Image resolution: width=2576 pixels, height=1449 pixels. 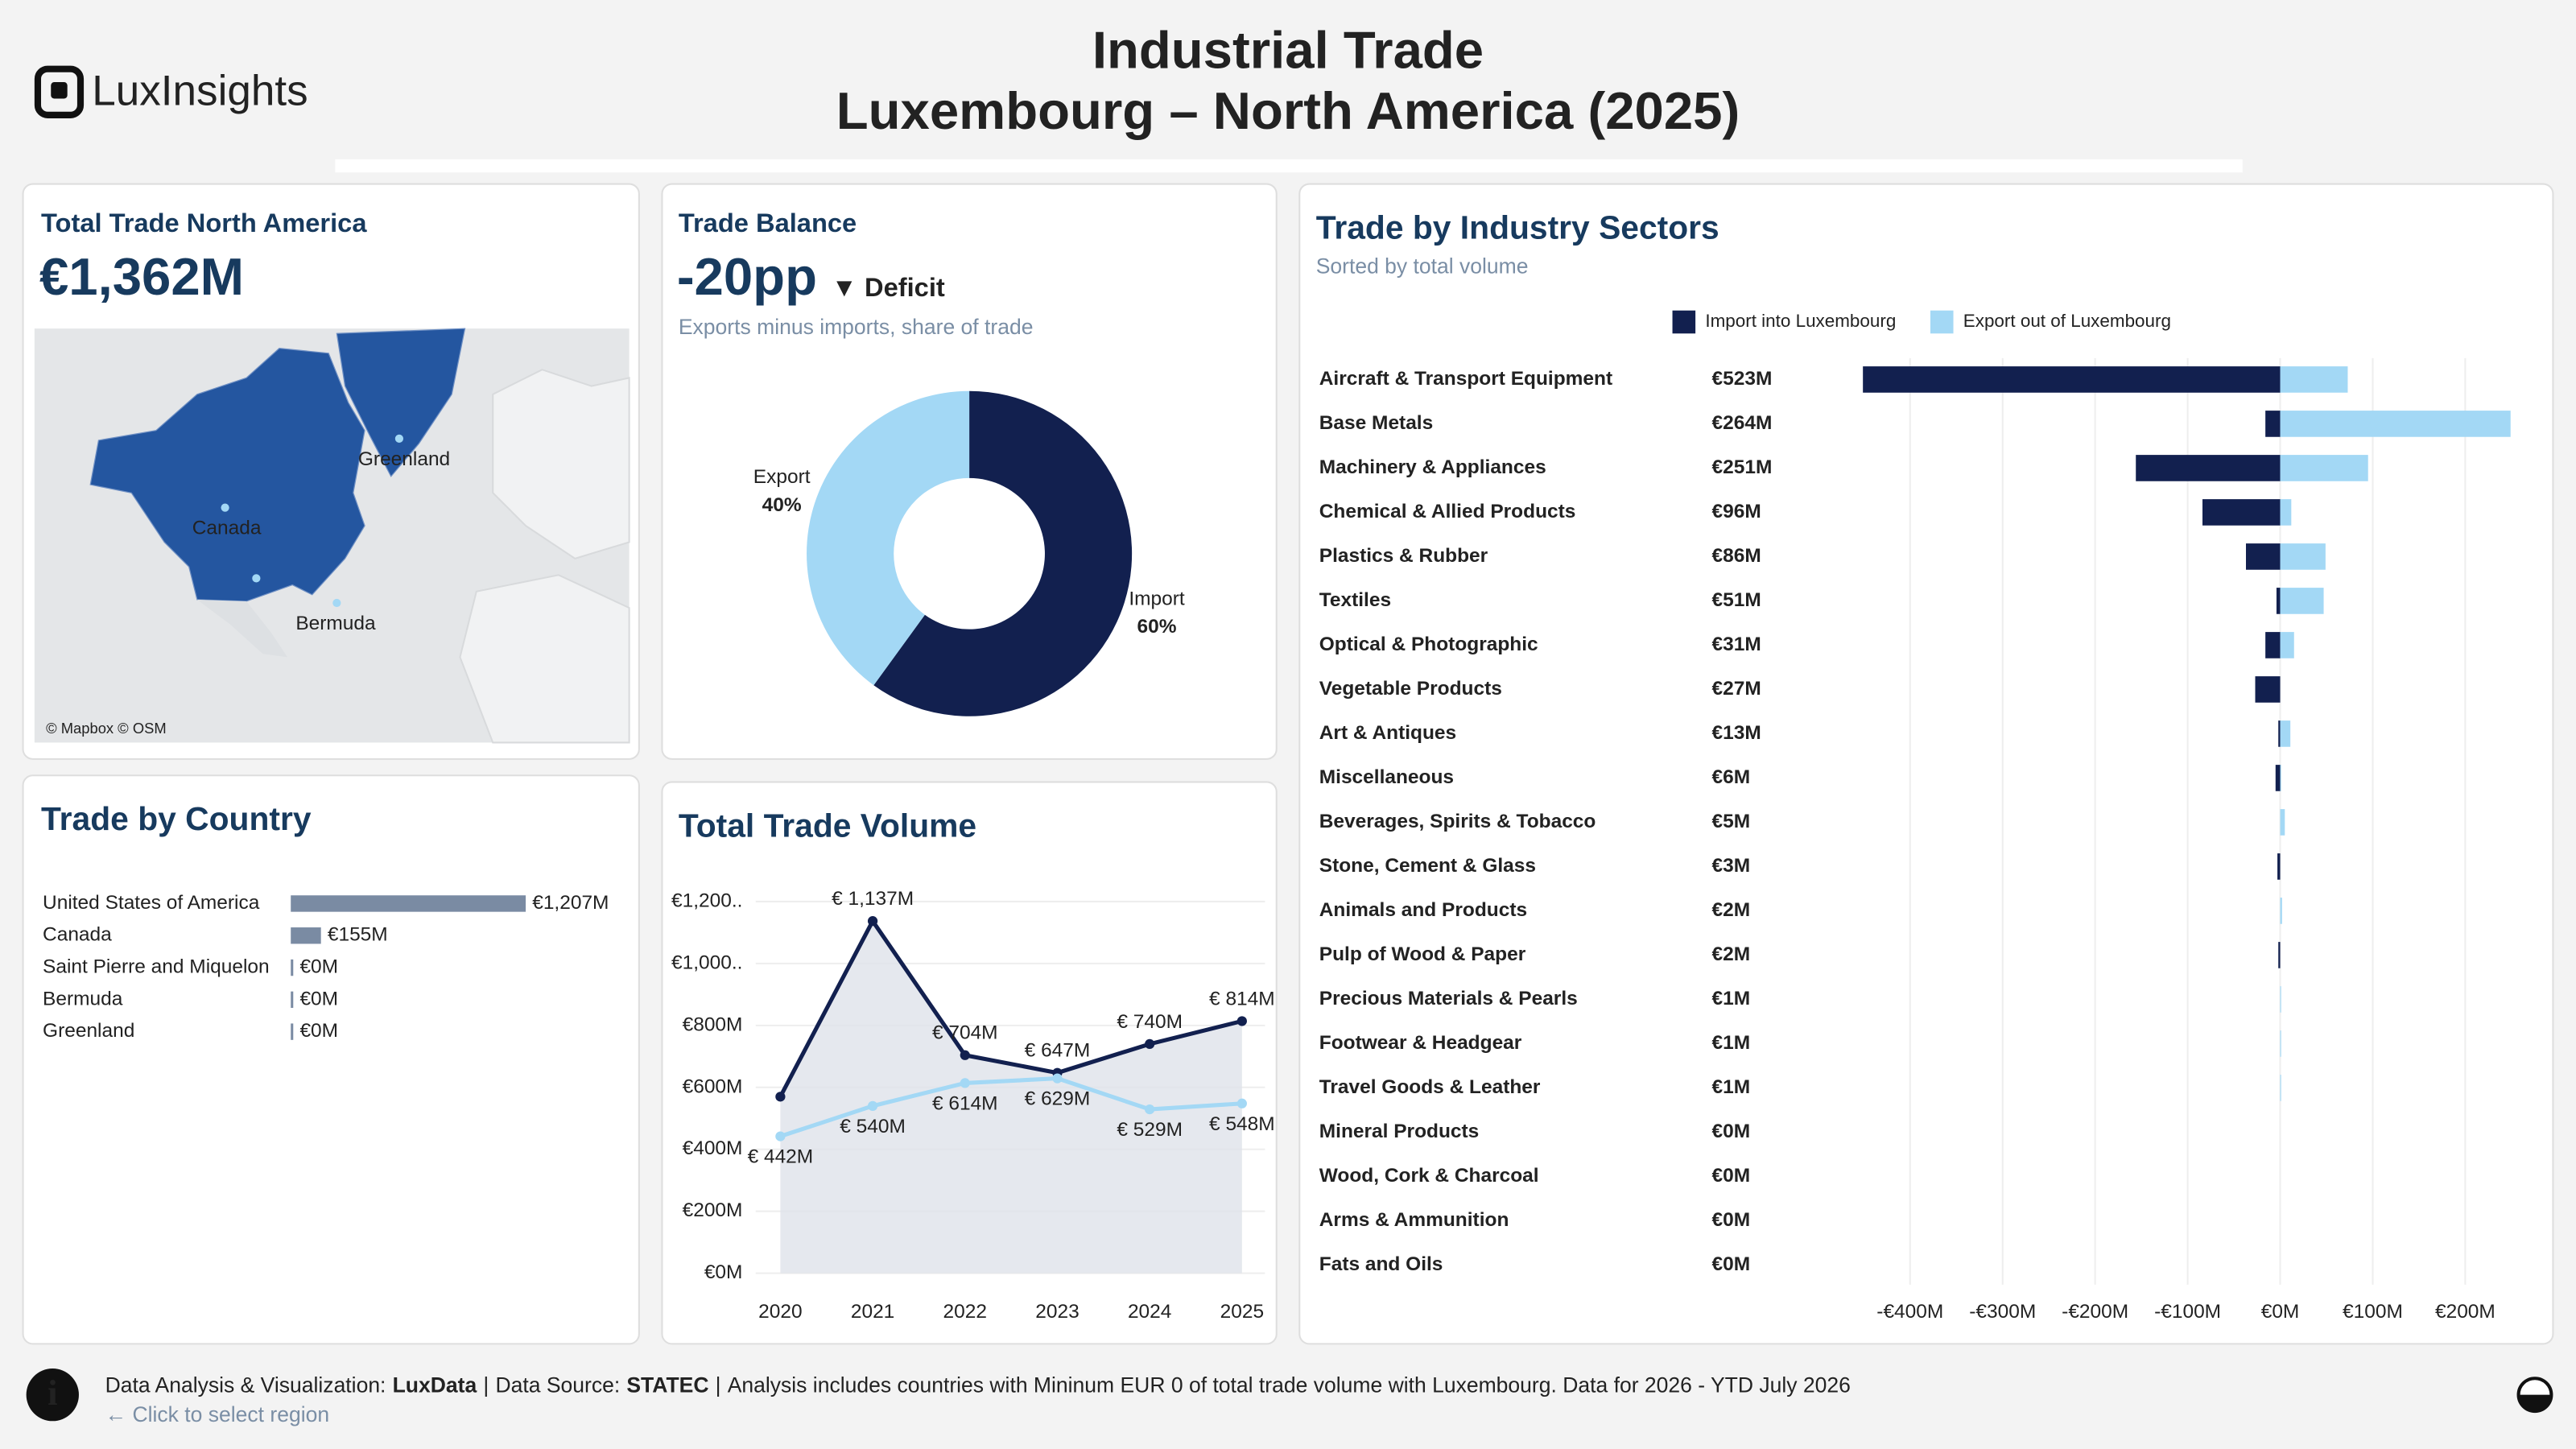 What do you see at coordinates (1381, 1264) in the screenshot?
I see `category-label: Fats and Oils` at bounding box center [1381, 1264].